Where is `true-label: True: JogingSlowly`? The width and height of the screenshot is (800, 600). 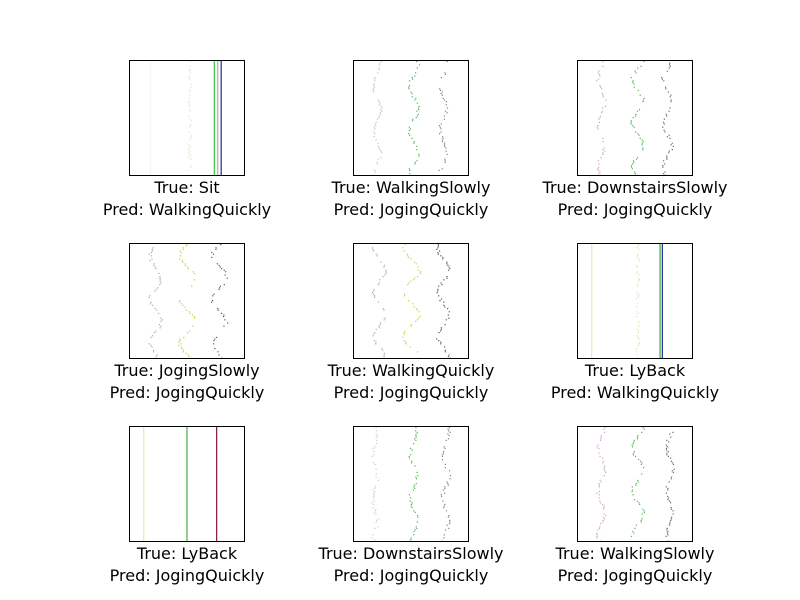
true-label: True: JogingSlowly is located at coordinates (187, 370).